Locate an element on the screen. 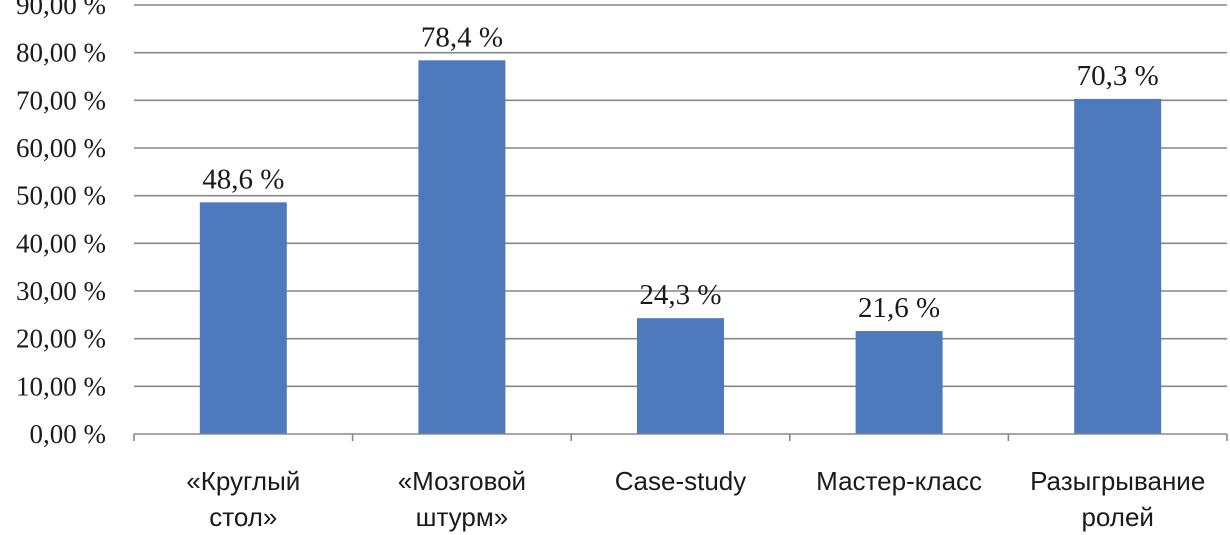 The width and height of the screenshot is (1230, 535). x-category-label: «Круглый стол» is located at coordinates (243, 499).